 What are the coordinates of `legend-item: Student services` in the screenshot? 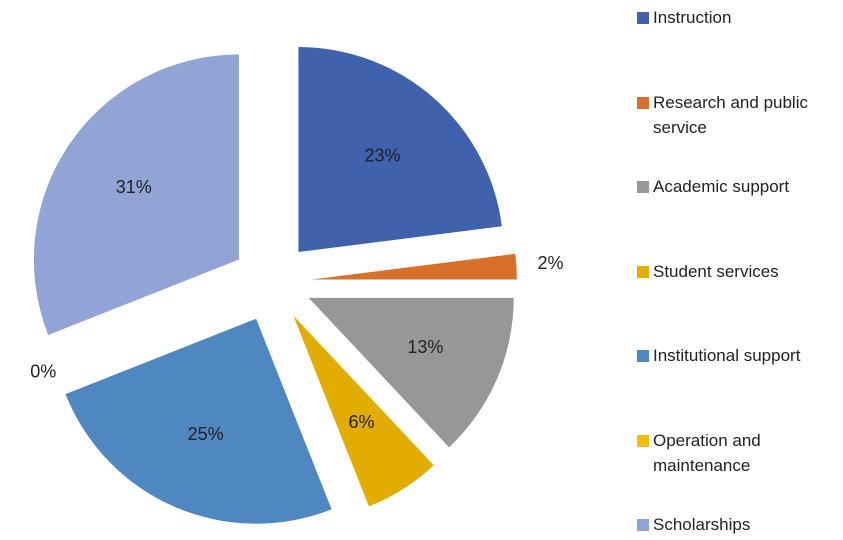 It's located at (740, 271).